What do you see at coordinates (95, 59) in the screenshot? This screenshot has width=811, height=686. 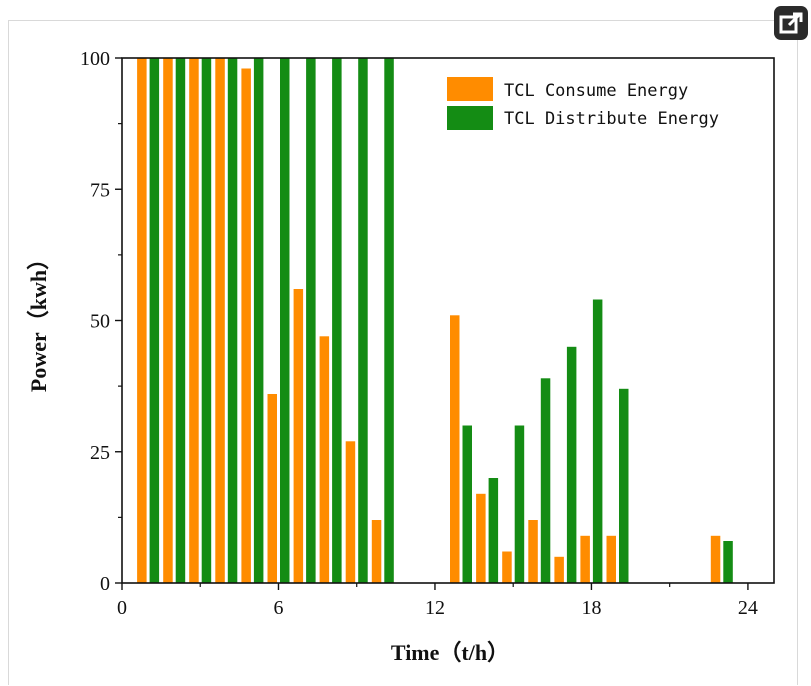 I see `y-tick-label-100: 100` at bounding box center [95, 59].